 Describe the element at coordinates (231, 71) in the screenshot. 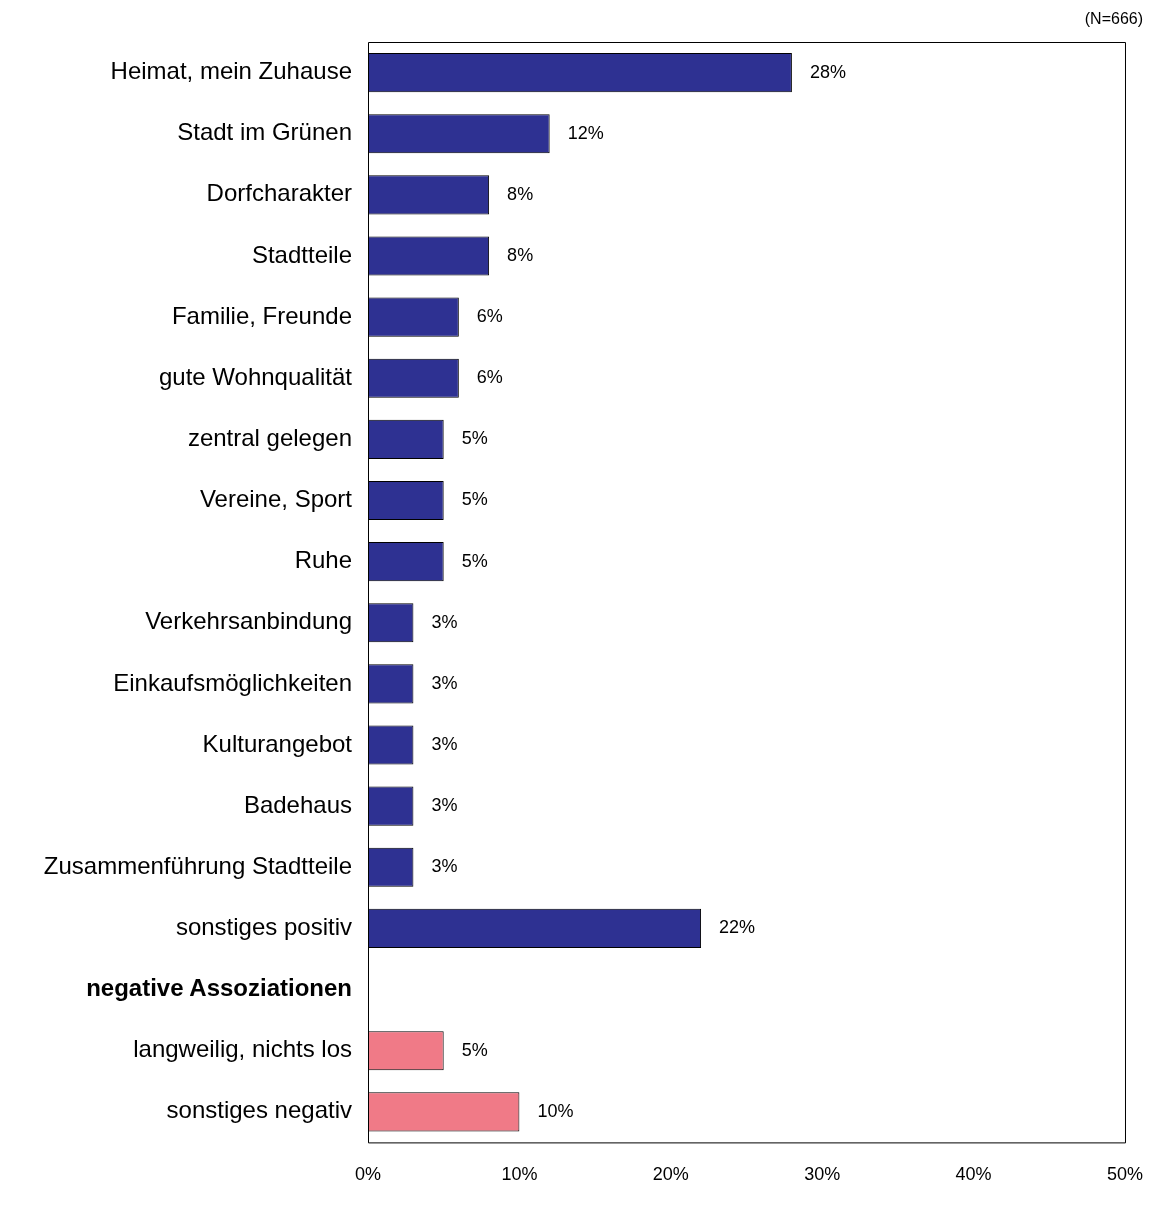

I see `y-tick-label: Heimat, mein Zuhause` at that location.